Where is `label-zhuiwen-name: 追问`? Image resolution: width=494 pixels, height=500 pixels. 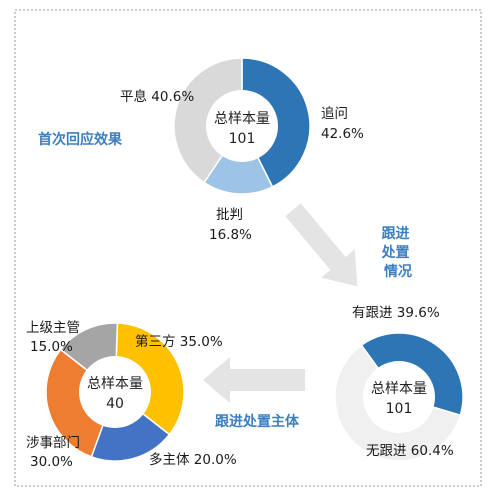
label-zhuiwen-name: 追问 is located at coordinates (334, 114).